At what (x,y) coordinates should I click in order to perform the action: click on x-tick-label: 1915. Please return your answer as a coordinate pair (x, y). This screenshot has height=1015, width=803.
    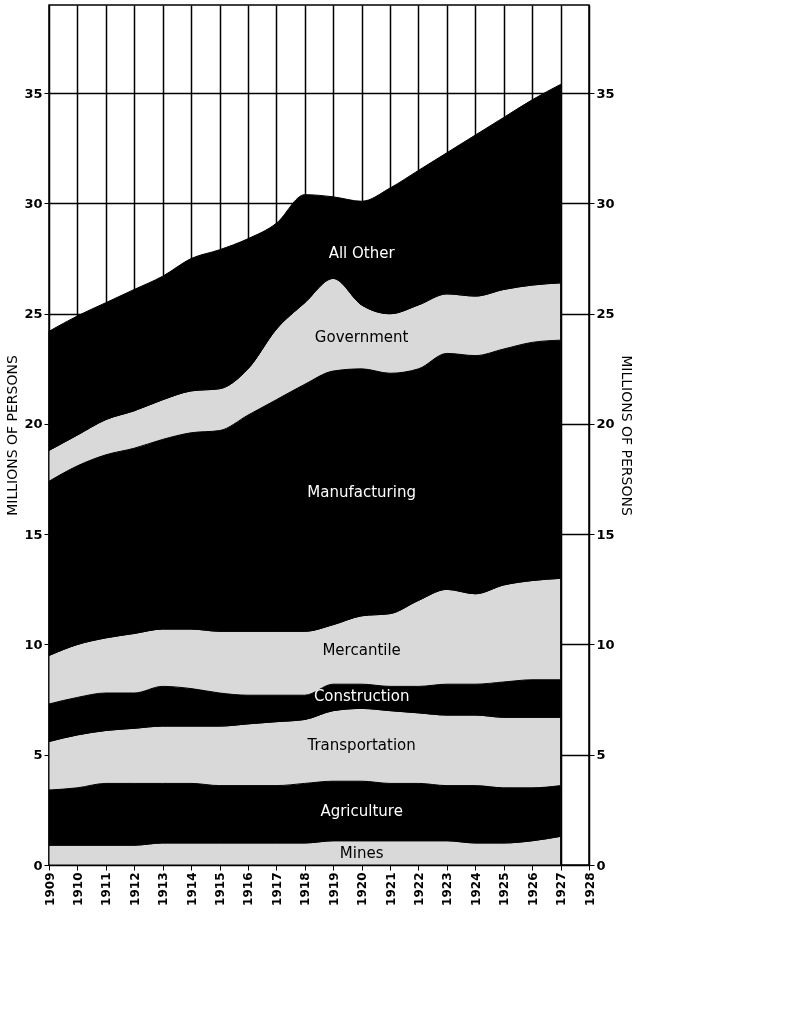
    Looking at the image, I should click on (220, 889).